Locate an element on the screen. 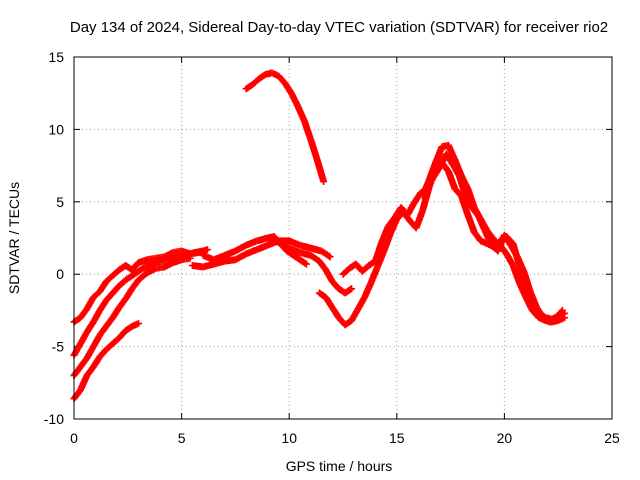 The width and height of the screenshot is (640, 480). x-axis-label: GPS time / hours is located at coordinates (339, 466).